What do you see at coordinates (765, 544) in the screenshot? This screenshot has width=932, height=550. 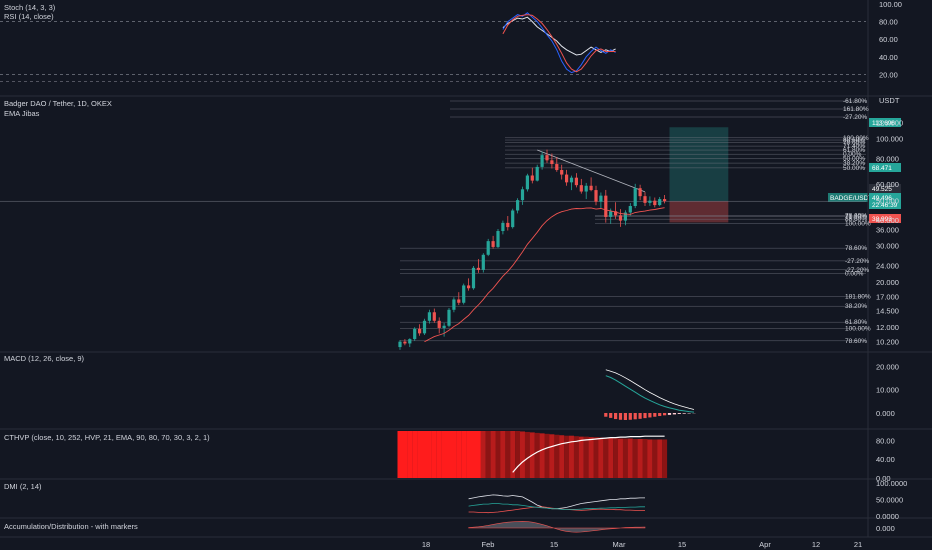 I see `time-tick: Apr` at bounding box center [765, 544].